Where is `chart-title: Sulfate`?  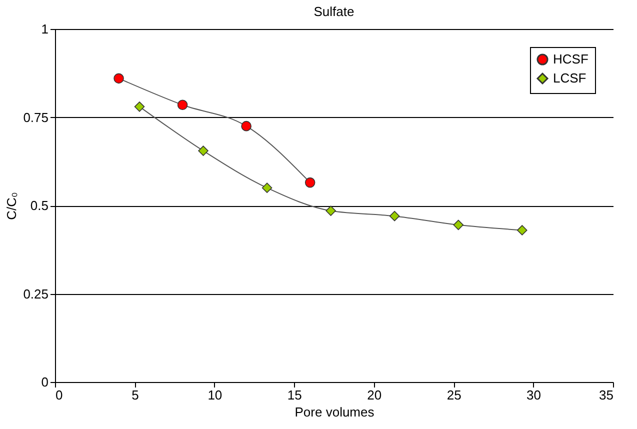 chart-title: Sulfate is located at coordinates (334, 11).